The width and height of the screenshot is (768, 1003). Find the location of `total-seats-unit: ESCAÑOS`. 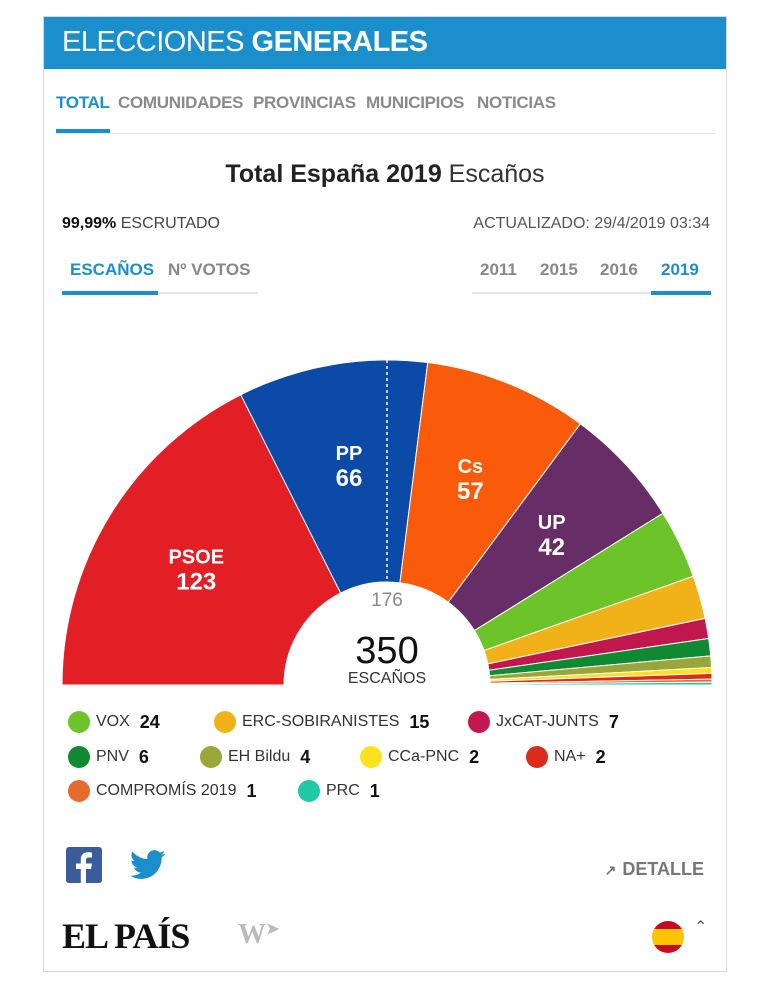

total-seats-unit: ESCAÑOS is located at coordinates (387, 677).